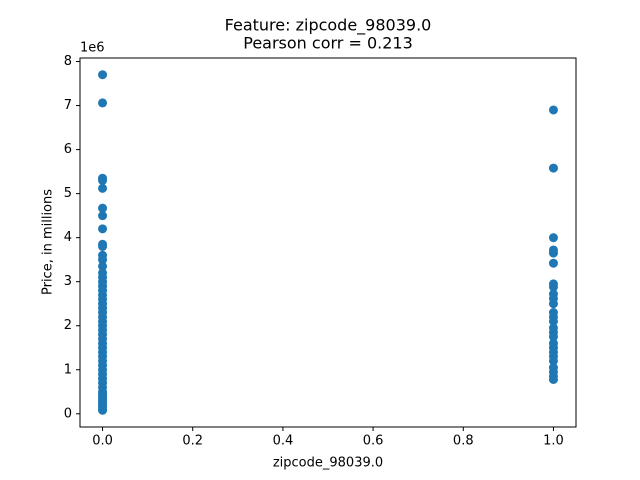  I want to click on y-tick-label: 6, so click(68, 149).